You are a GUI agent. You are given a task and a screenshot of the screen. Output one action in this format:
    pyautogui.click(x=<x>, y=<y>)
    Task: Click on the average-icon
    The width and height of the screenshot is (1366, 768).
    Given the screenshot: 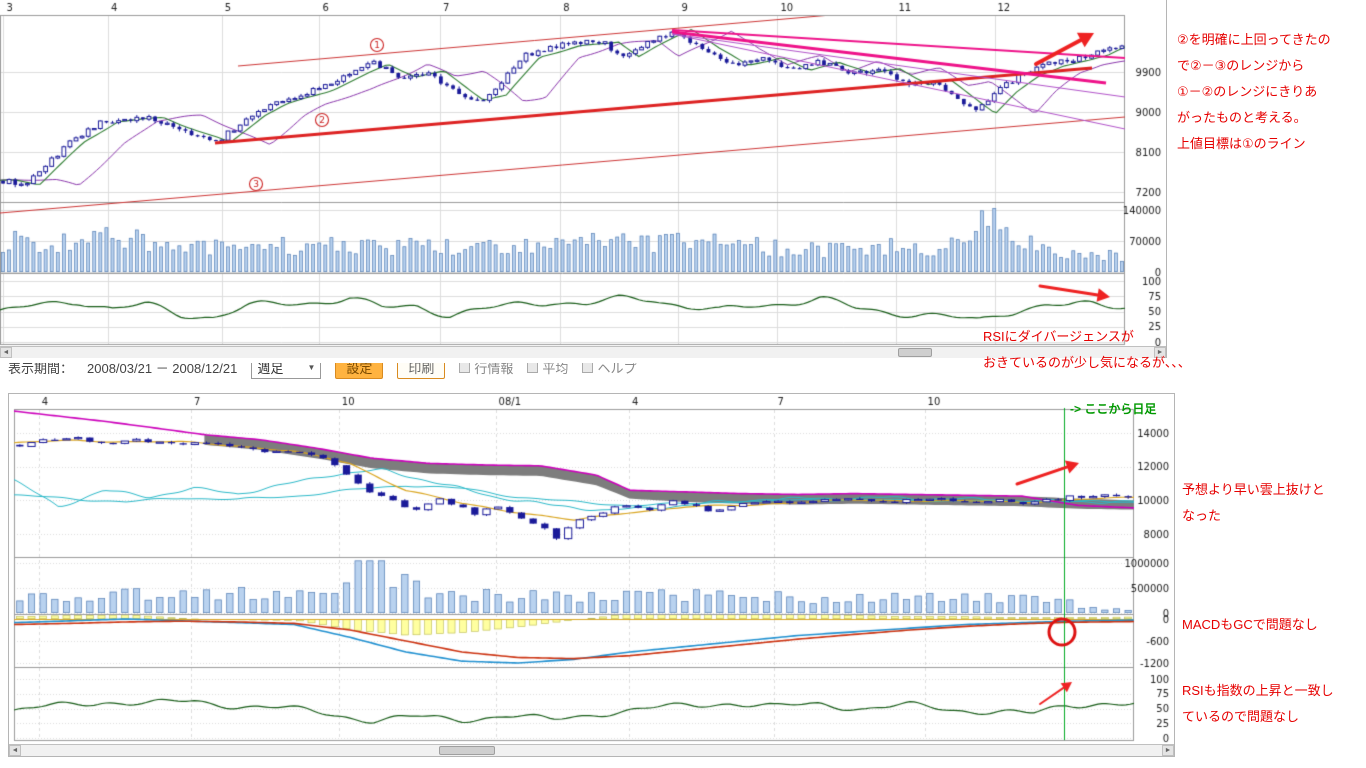 What is the action you would take?
    pyautogui.click(x=533, y=368)
    